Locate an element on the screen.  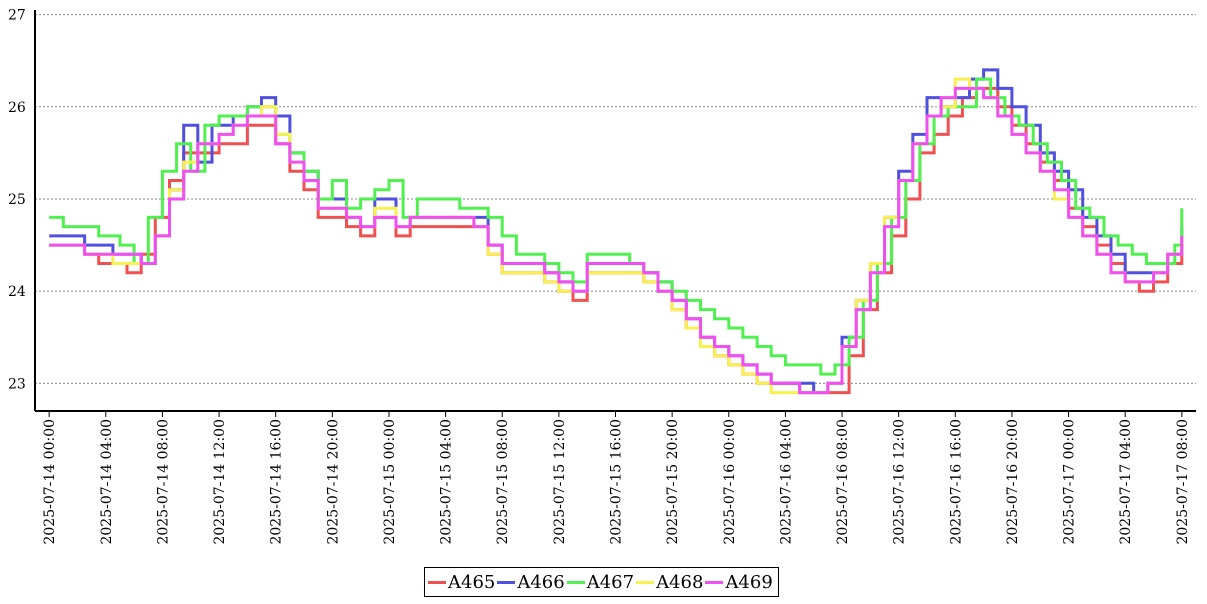
y-tick-label: 23 is located at coordinates (17, 384).